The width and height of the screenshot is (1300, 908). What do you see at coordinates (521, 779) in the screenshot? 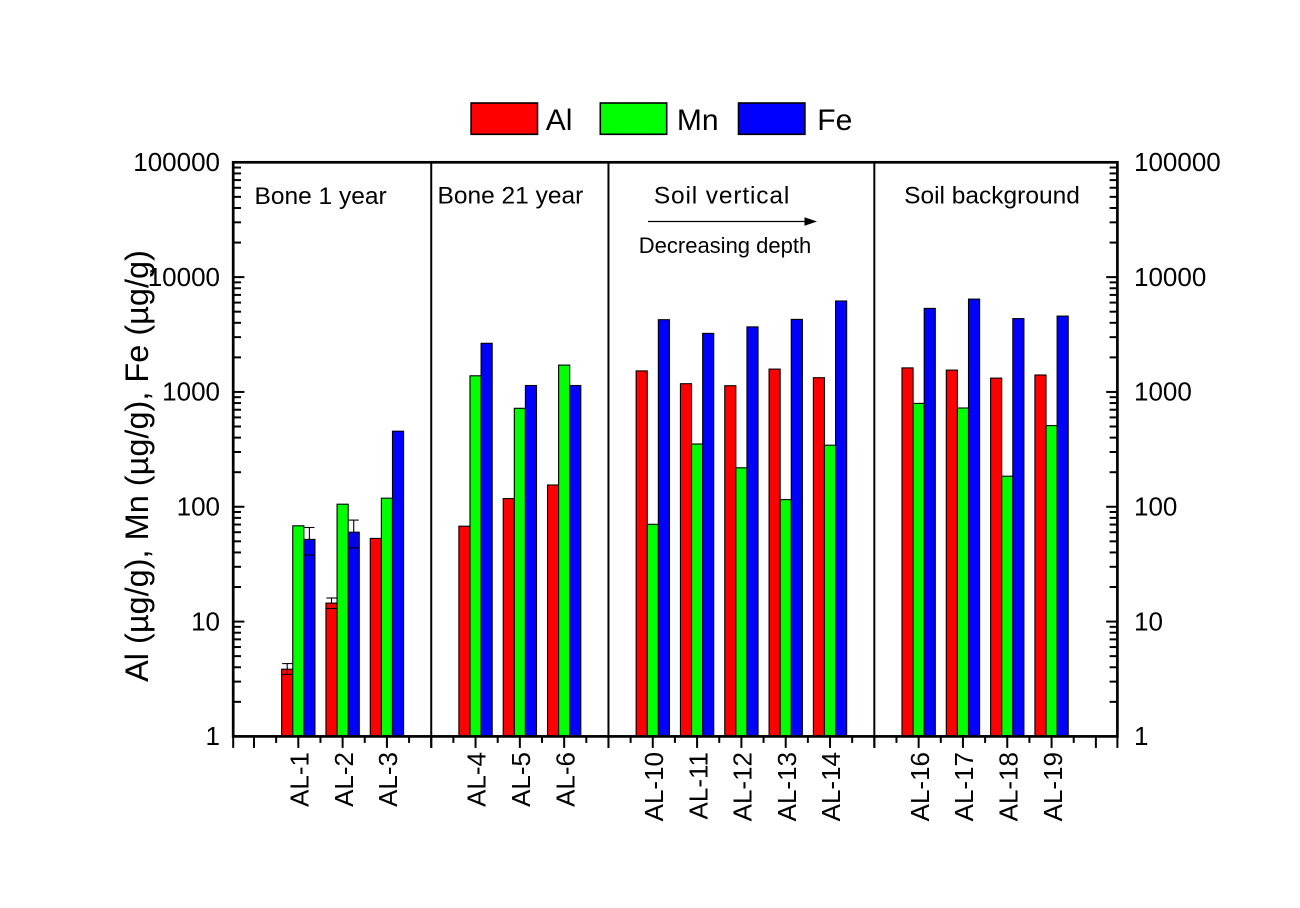
I see `svg-text: AL-5` at bounding box center [521, 779].